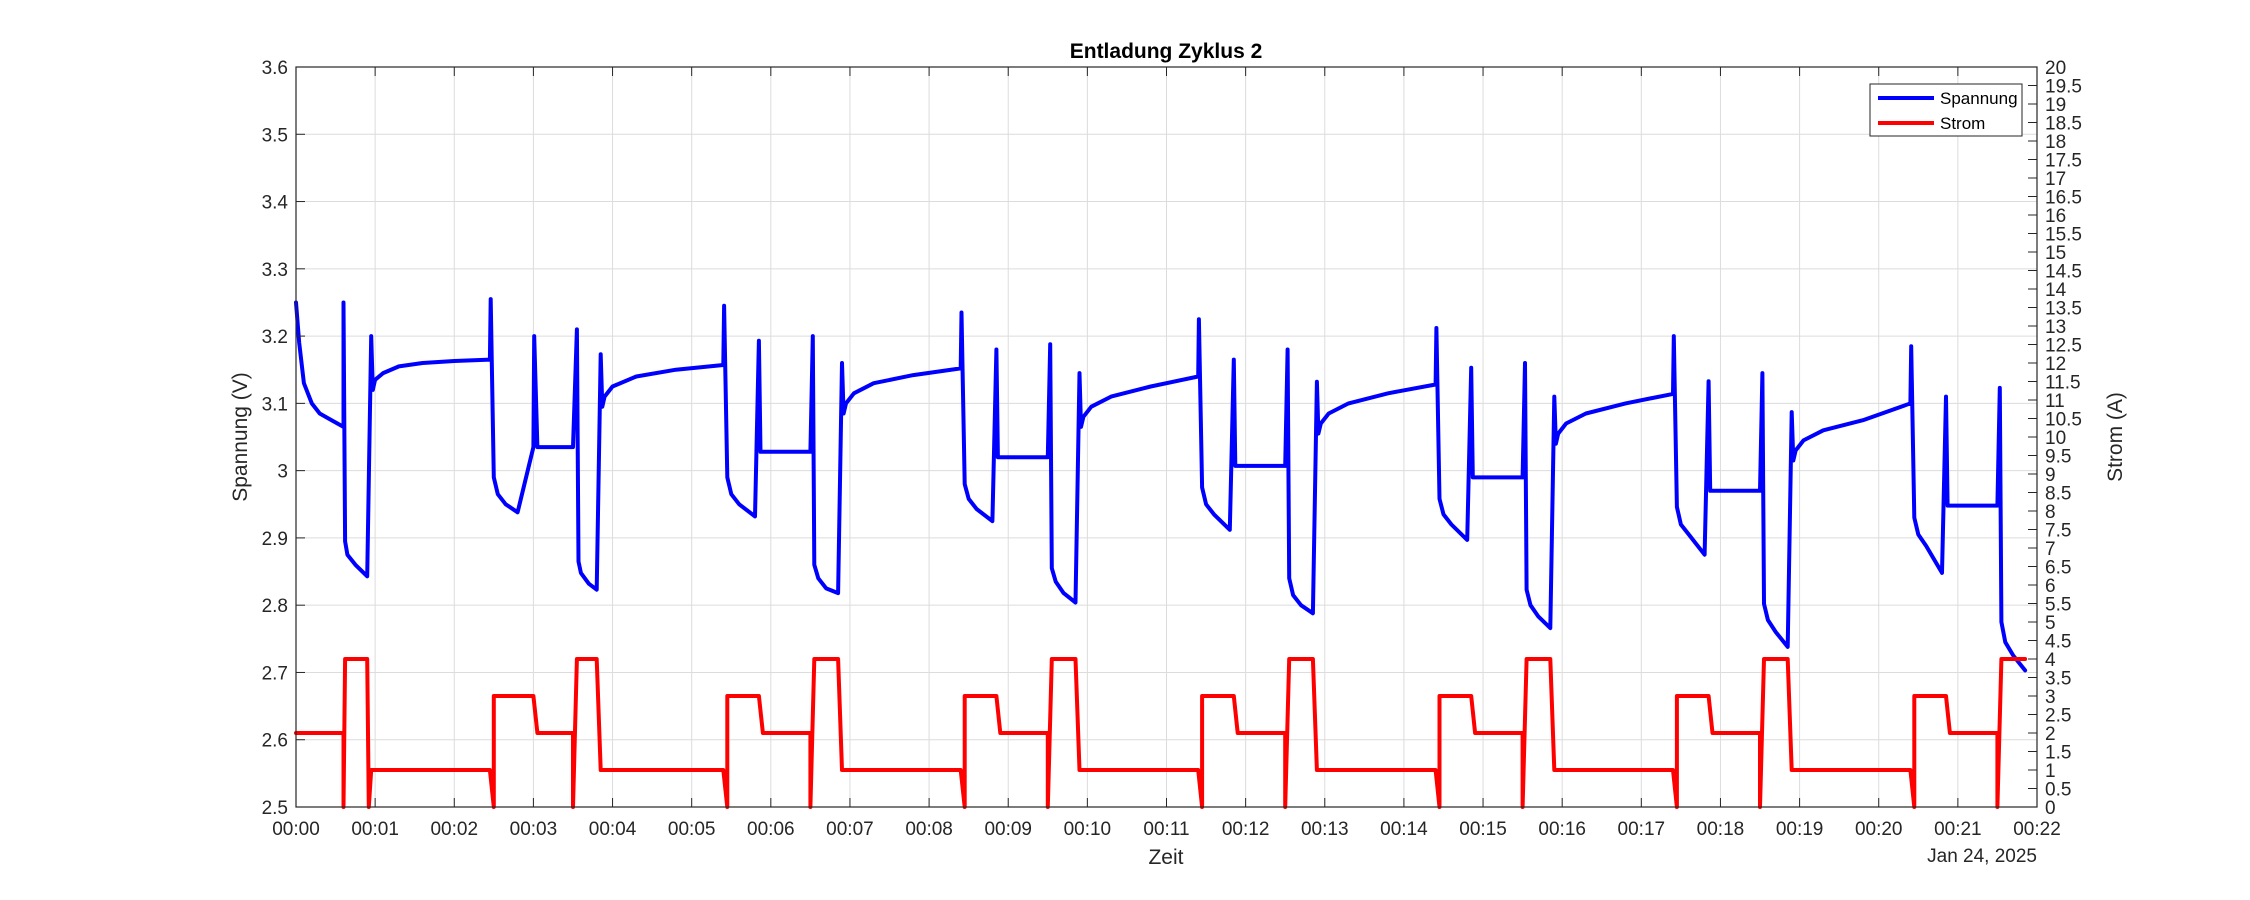 The image size is (2250, 900). I want to click on y-right-tick-label: 7, so click(2050, 549).